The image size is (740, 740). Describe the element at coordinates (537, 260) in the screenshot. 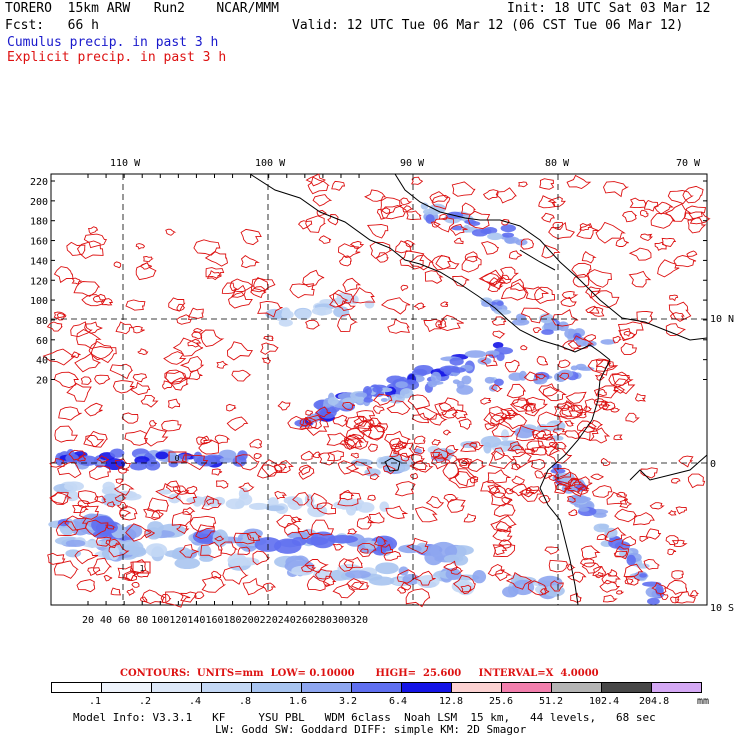

I see `coastline` at that location.